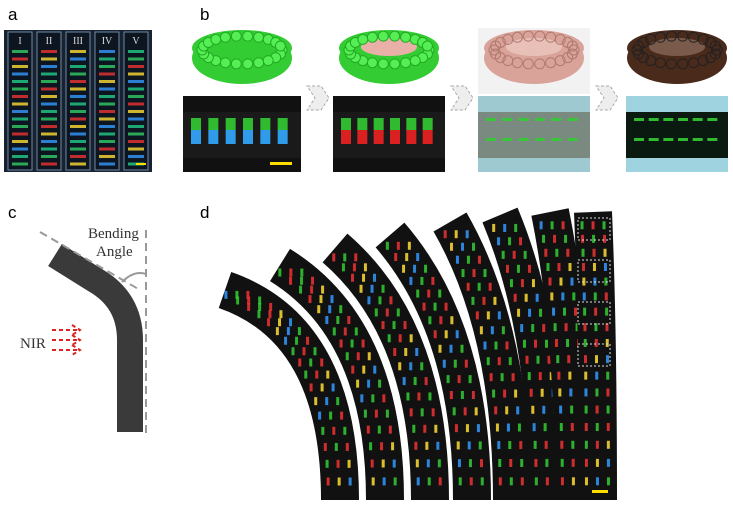 The width and height of the screenshot is (733, 506). What do you see at coordinates (572, 46) in the screenshot?
I see `pore` at bounding box center [572, 46].